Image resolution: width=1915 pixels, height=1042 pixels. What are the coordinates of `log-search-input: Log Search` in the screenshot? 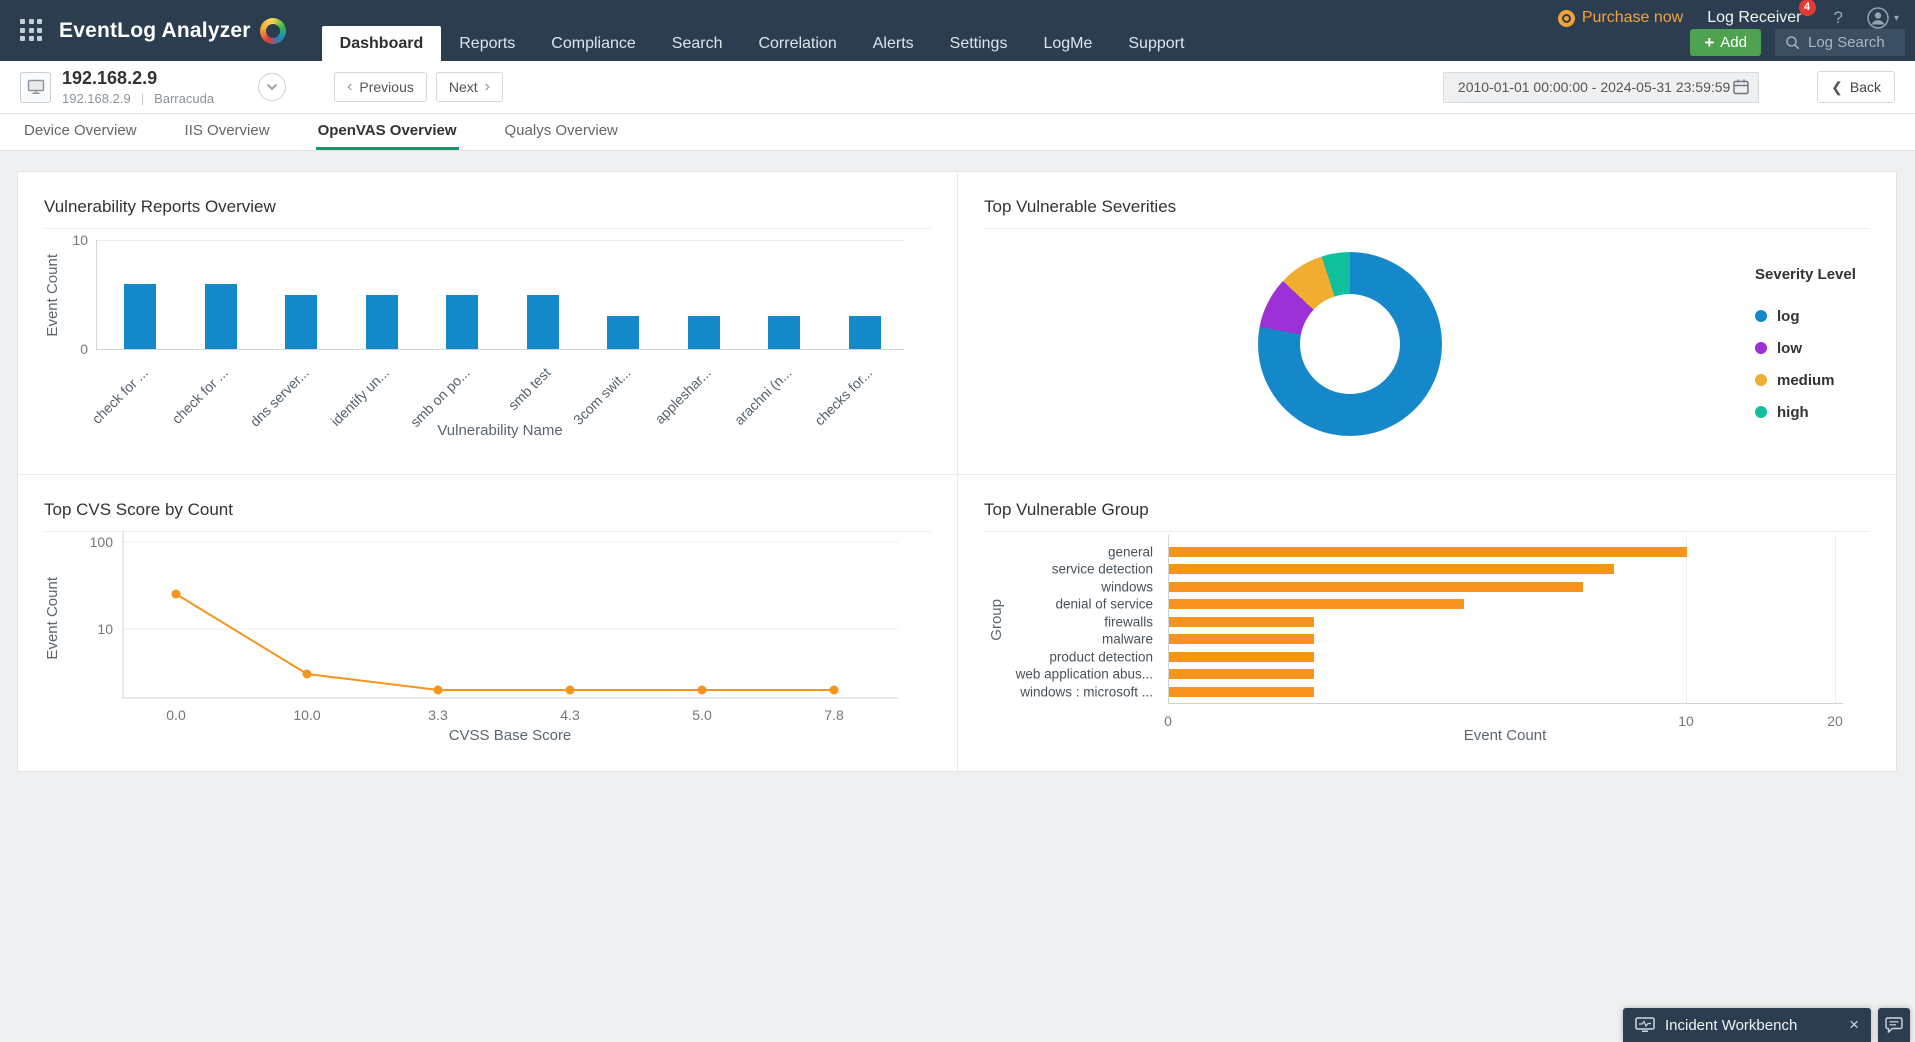 It's located at (1840, 42).